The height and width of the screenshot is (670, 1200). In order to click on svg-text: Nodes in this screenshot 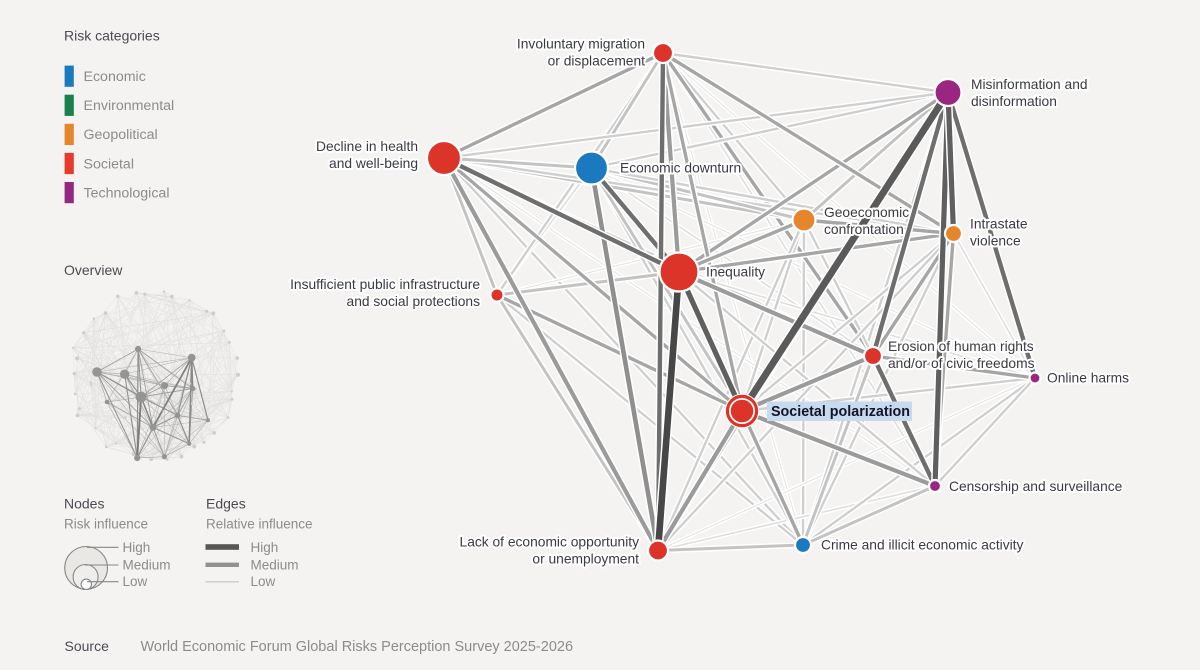, I will do `click(84, 504)`.